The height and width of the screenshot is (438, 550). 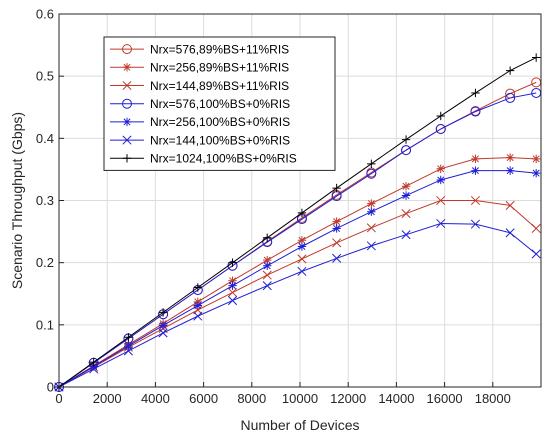 What do you see at coordinates (445, 398) in the screenshot?
I see `x-tick-label: 16000` at bounding box center [445, 398].